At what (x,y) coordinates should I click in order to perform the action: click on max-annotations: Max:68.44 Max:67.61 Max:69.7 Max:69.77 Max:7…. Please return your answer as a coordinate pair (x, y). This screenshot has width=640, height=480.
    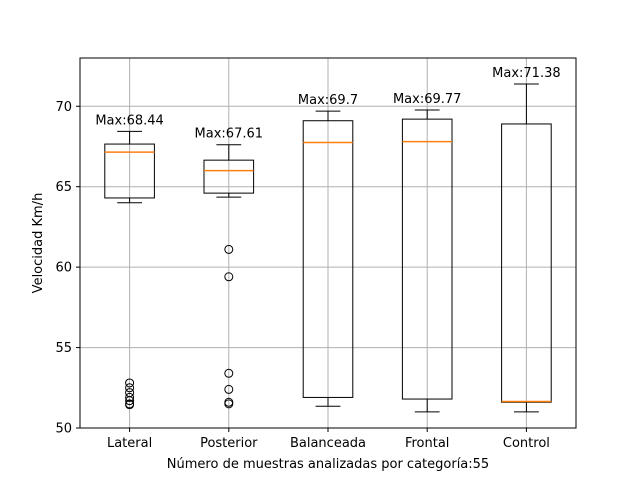
    Looking at the image, I should click on (327, 104).